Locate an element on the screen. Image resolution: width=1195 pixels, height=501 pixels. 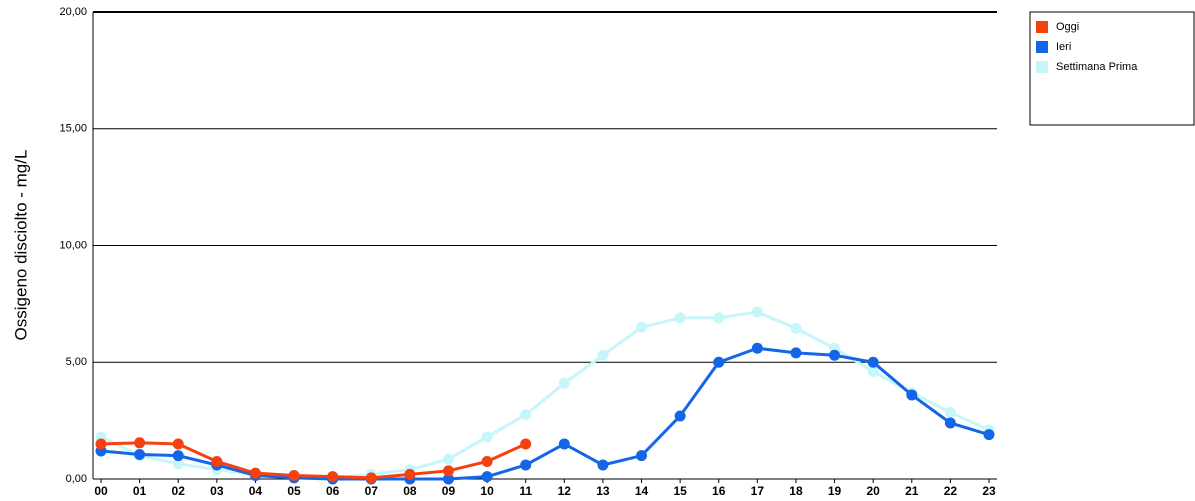
x-tick-label: 17 is located at coordinates (758, 491).